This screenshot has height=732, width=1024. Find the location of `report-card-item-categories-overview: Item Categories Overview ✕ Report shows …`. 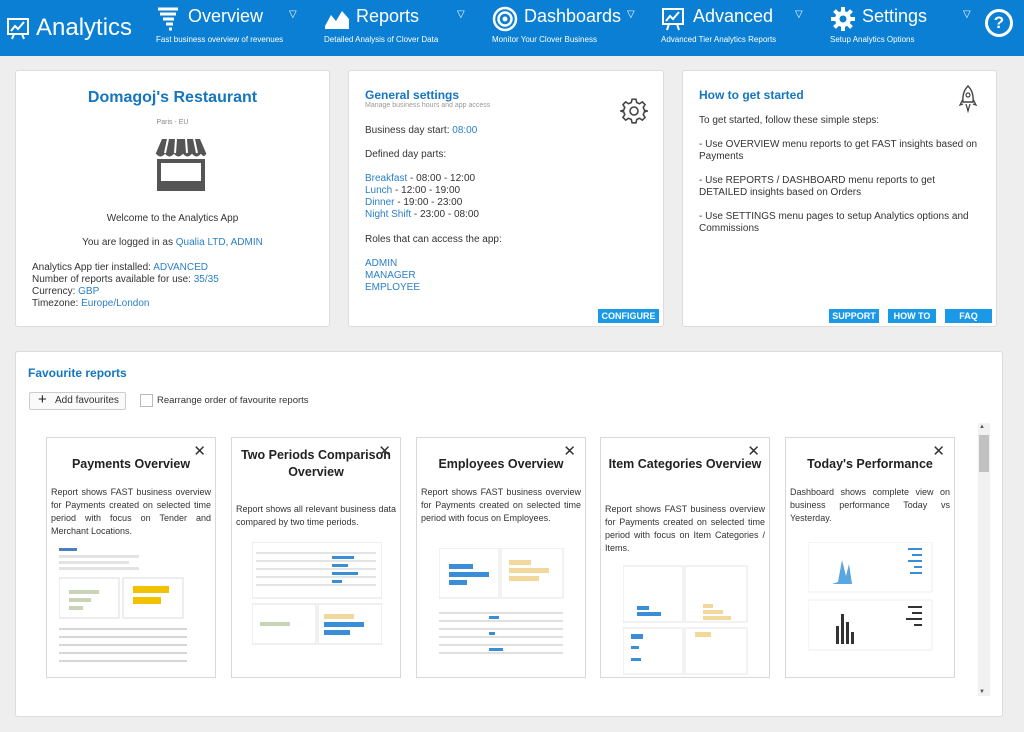

report-card-item-categories-overview: Item Categories Overview ✕ Report shows … is located at coordinates (685, 557).